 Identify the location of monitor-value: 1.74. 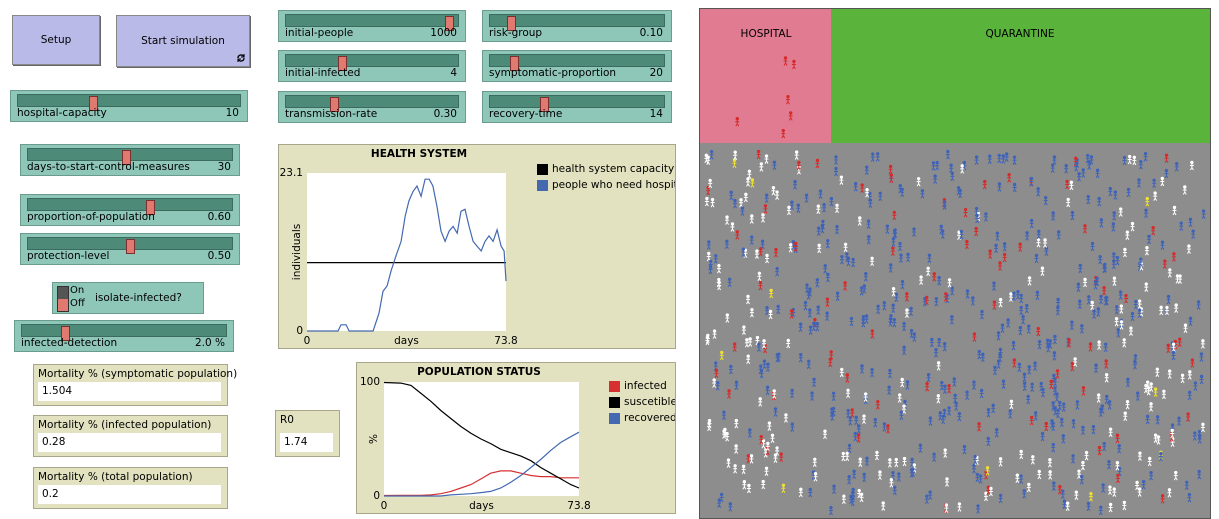
(306, 442).